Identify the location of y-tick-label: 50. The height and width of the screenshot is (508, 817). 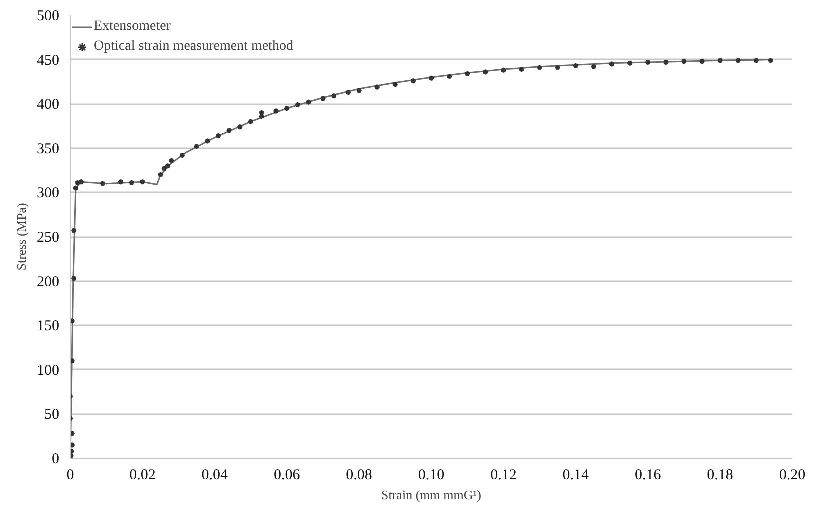
(52, 415).